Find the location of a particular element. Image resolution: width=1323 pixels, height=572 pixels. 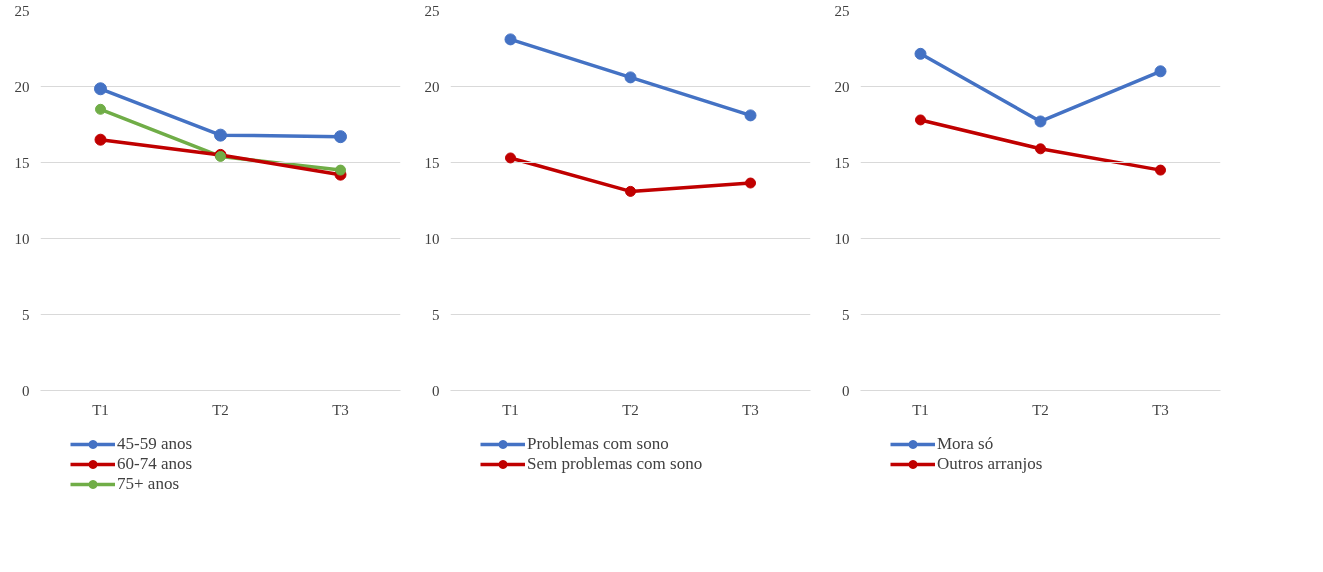

legend-label: Outros arranjos is located at coordinates (990, 464).